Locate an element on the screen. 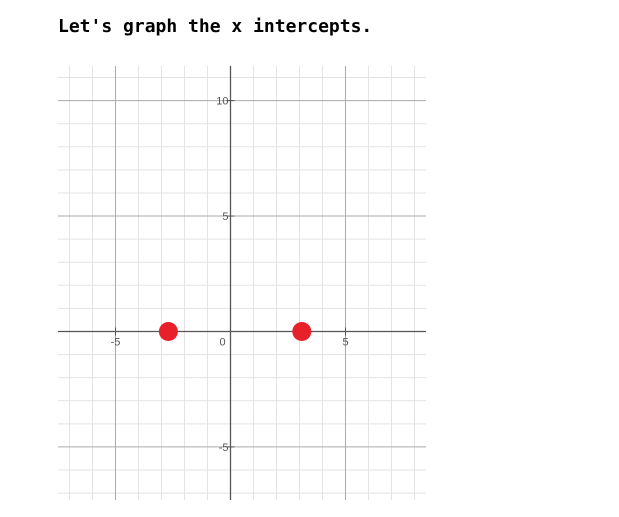  page-title: Let's graph the x intercepts. is located at coordinates (215, 26).